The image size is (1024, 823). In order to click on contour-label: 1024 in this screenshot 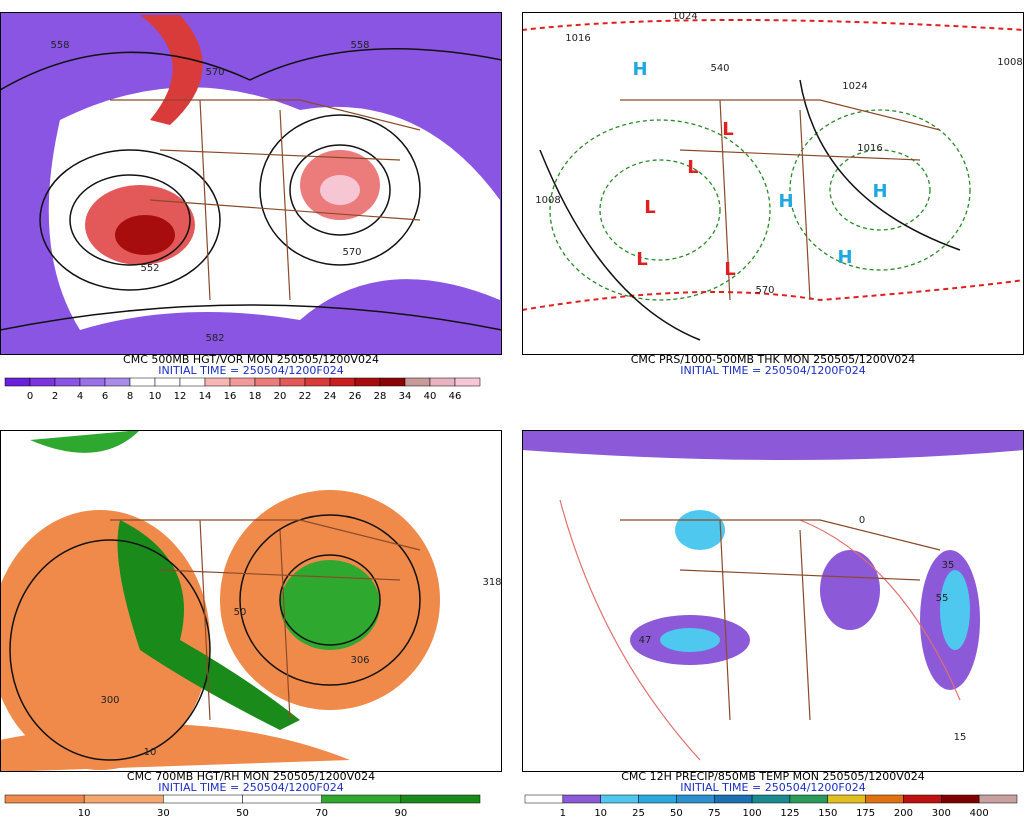, I will do `click(854, 86)`.